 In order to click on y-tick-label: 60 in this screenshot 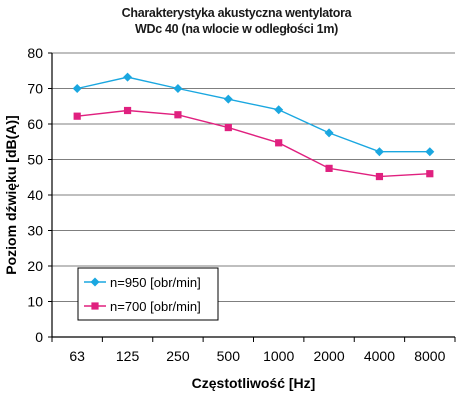, I will do `click(35, 124)`.